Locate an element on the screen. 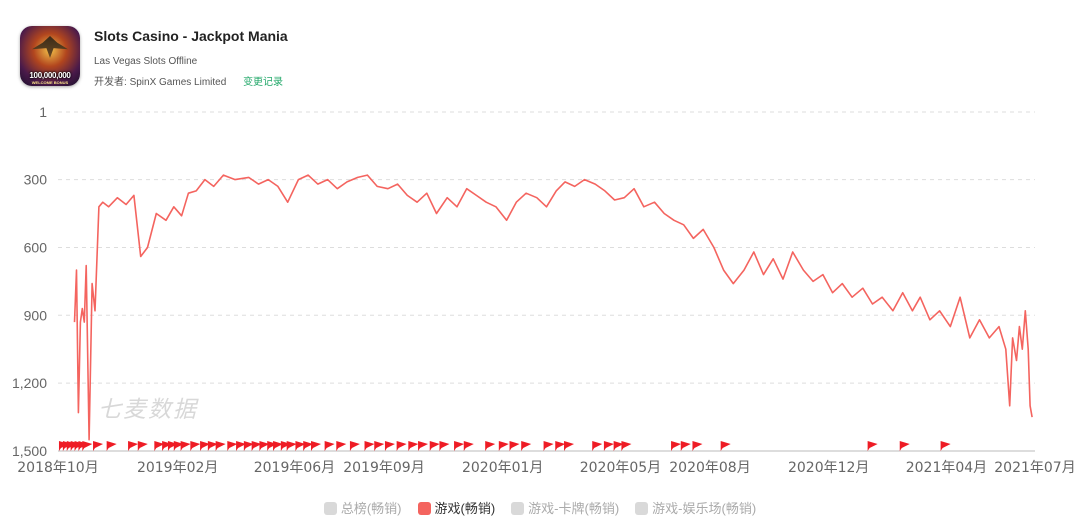 The height and width of the screenshot is (524, 1080). y-tick-label: 1,500 is located at coordinates (29, 451).